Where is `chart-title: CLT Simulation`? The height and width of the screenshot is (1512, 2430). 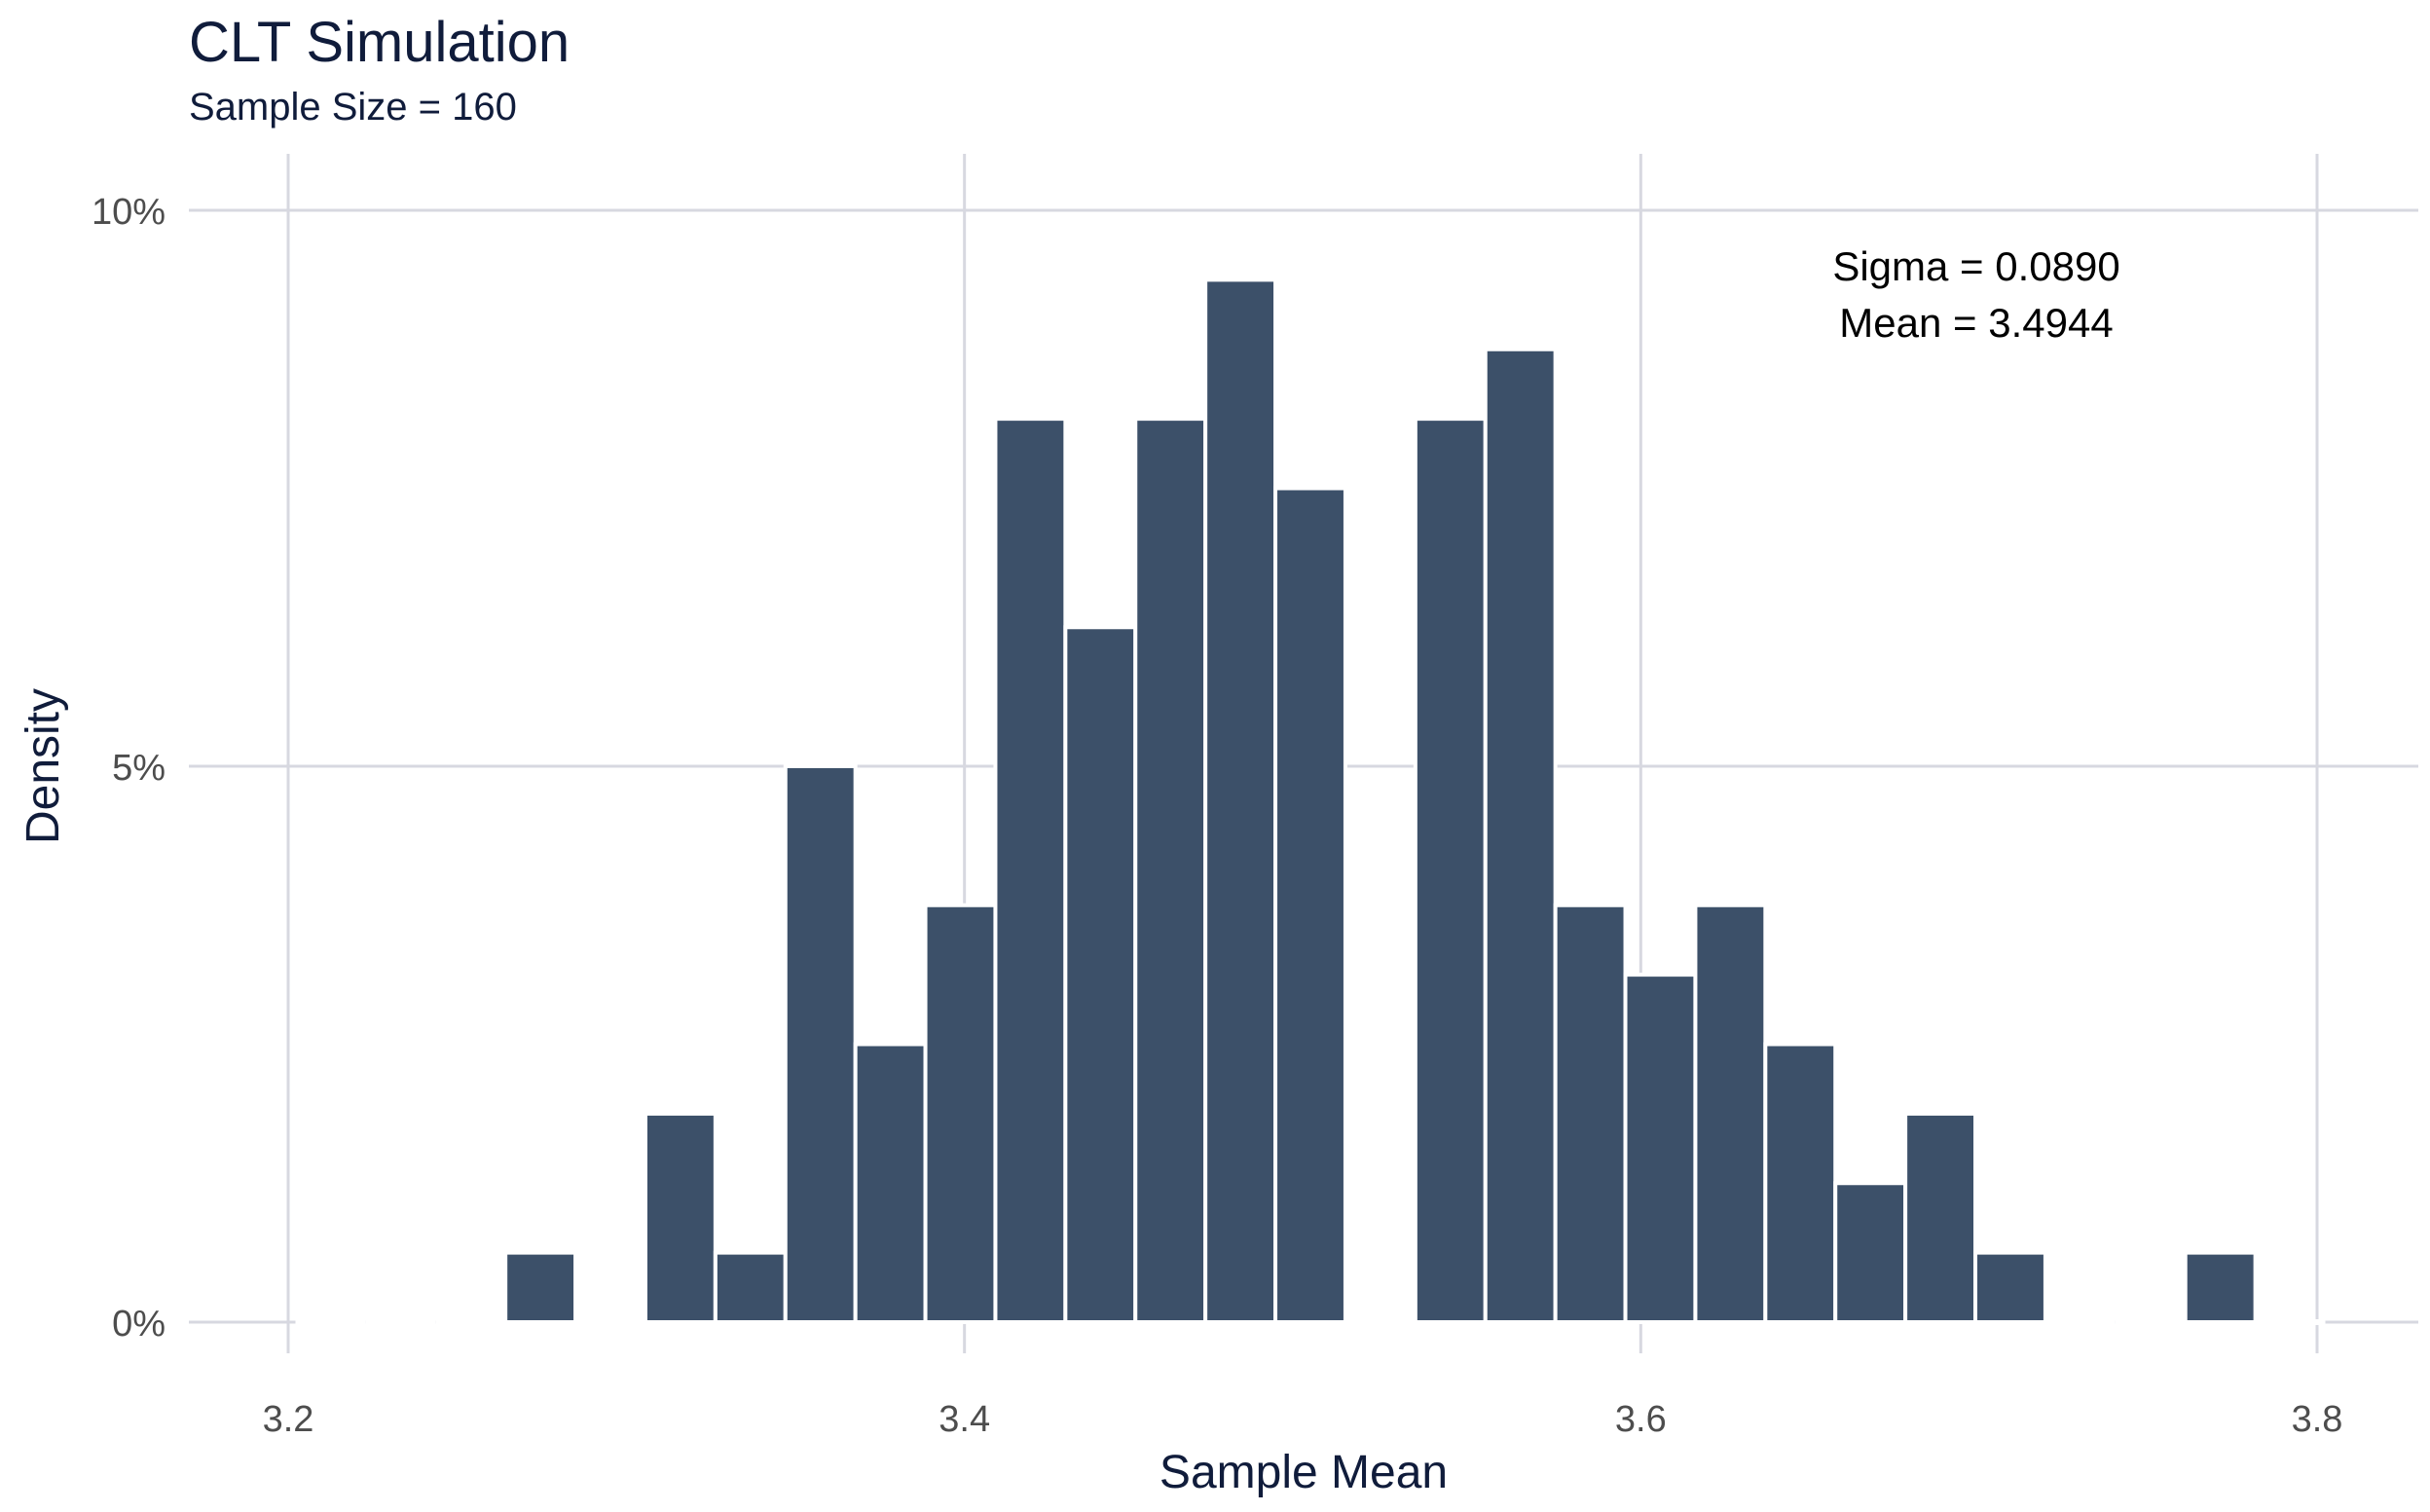
chart-title: CLT Simulation is located at coordinates (380, 42).